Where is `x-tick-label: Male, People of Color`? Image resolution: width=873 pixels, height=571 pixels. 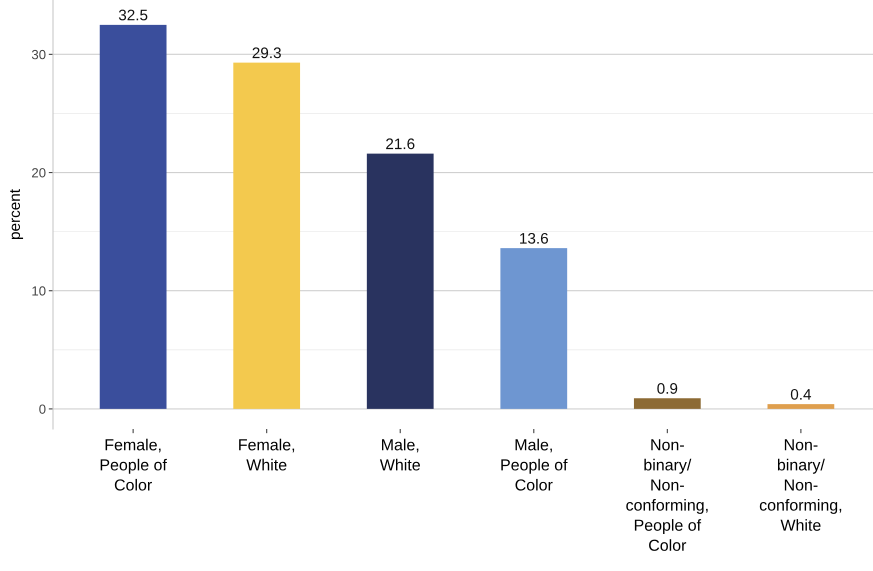 x-tick-label: Male, People of Color is located at coordinates (534, 464).